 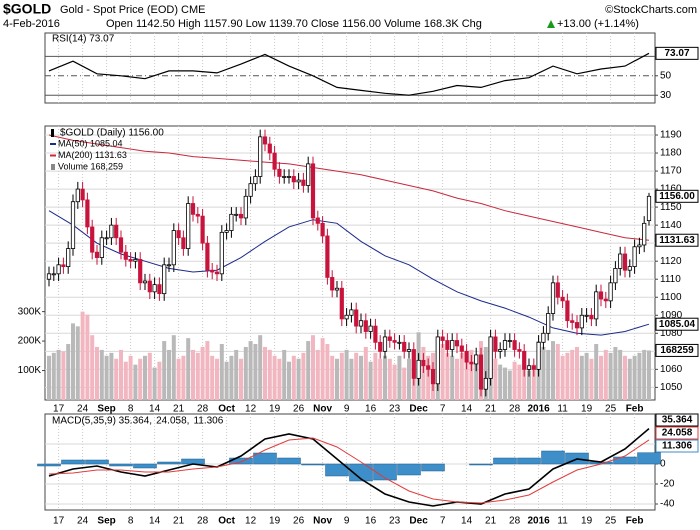 I want to click on x-tick-label: 28, so click(x=203, y=409).